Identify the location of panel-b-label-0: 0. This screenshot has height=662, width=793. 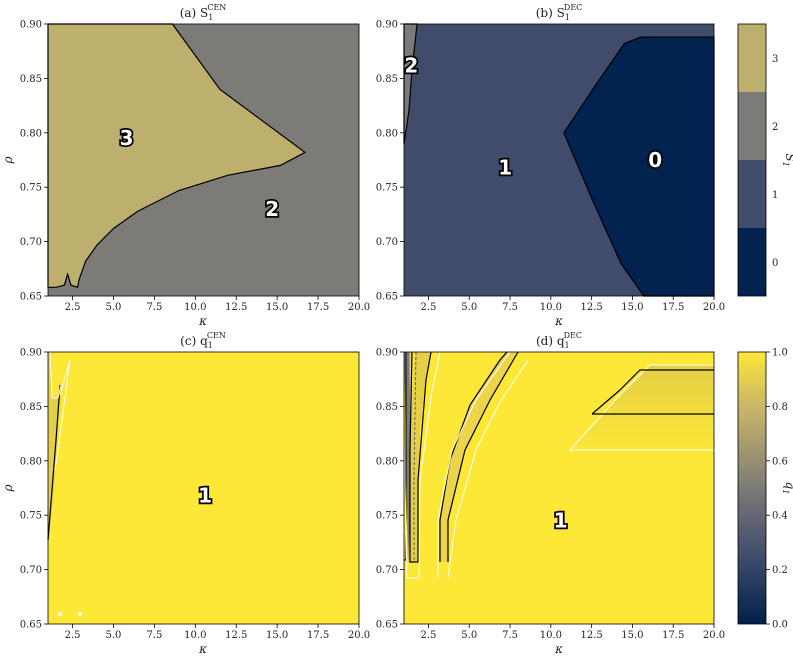
(655, 160).